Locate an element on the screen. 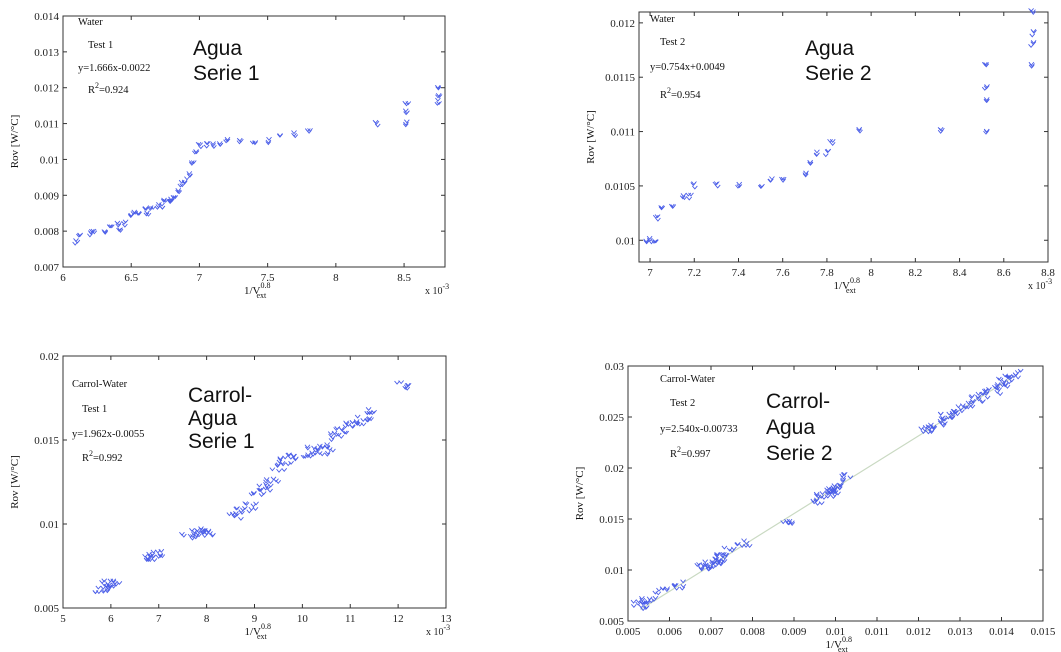  annotation-test: Test 2 is located at coordinates (682, 403).